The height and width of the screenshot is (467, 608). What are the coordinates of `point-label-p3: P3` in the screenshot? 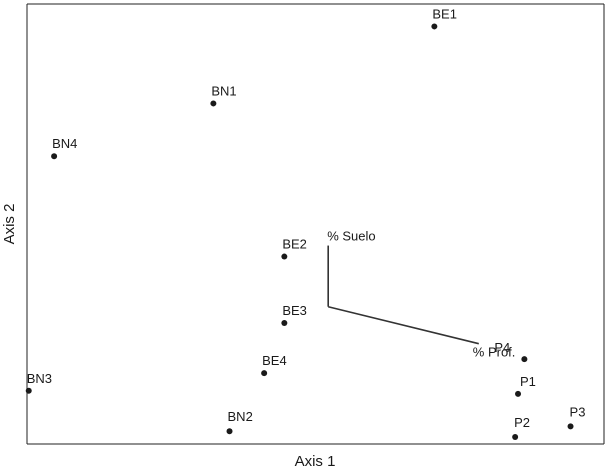 It's located at (578, 411).